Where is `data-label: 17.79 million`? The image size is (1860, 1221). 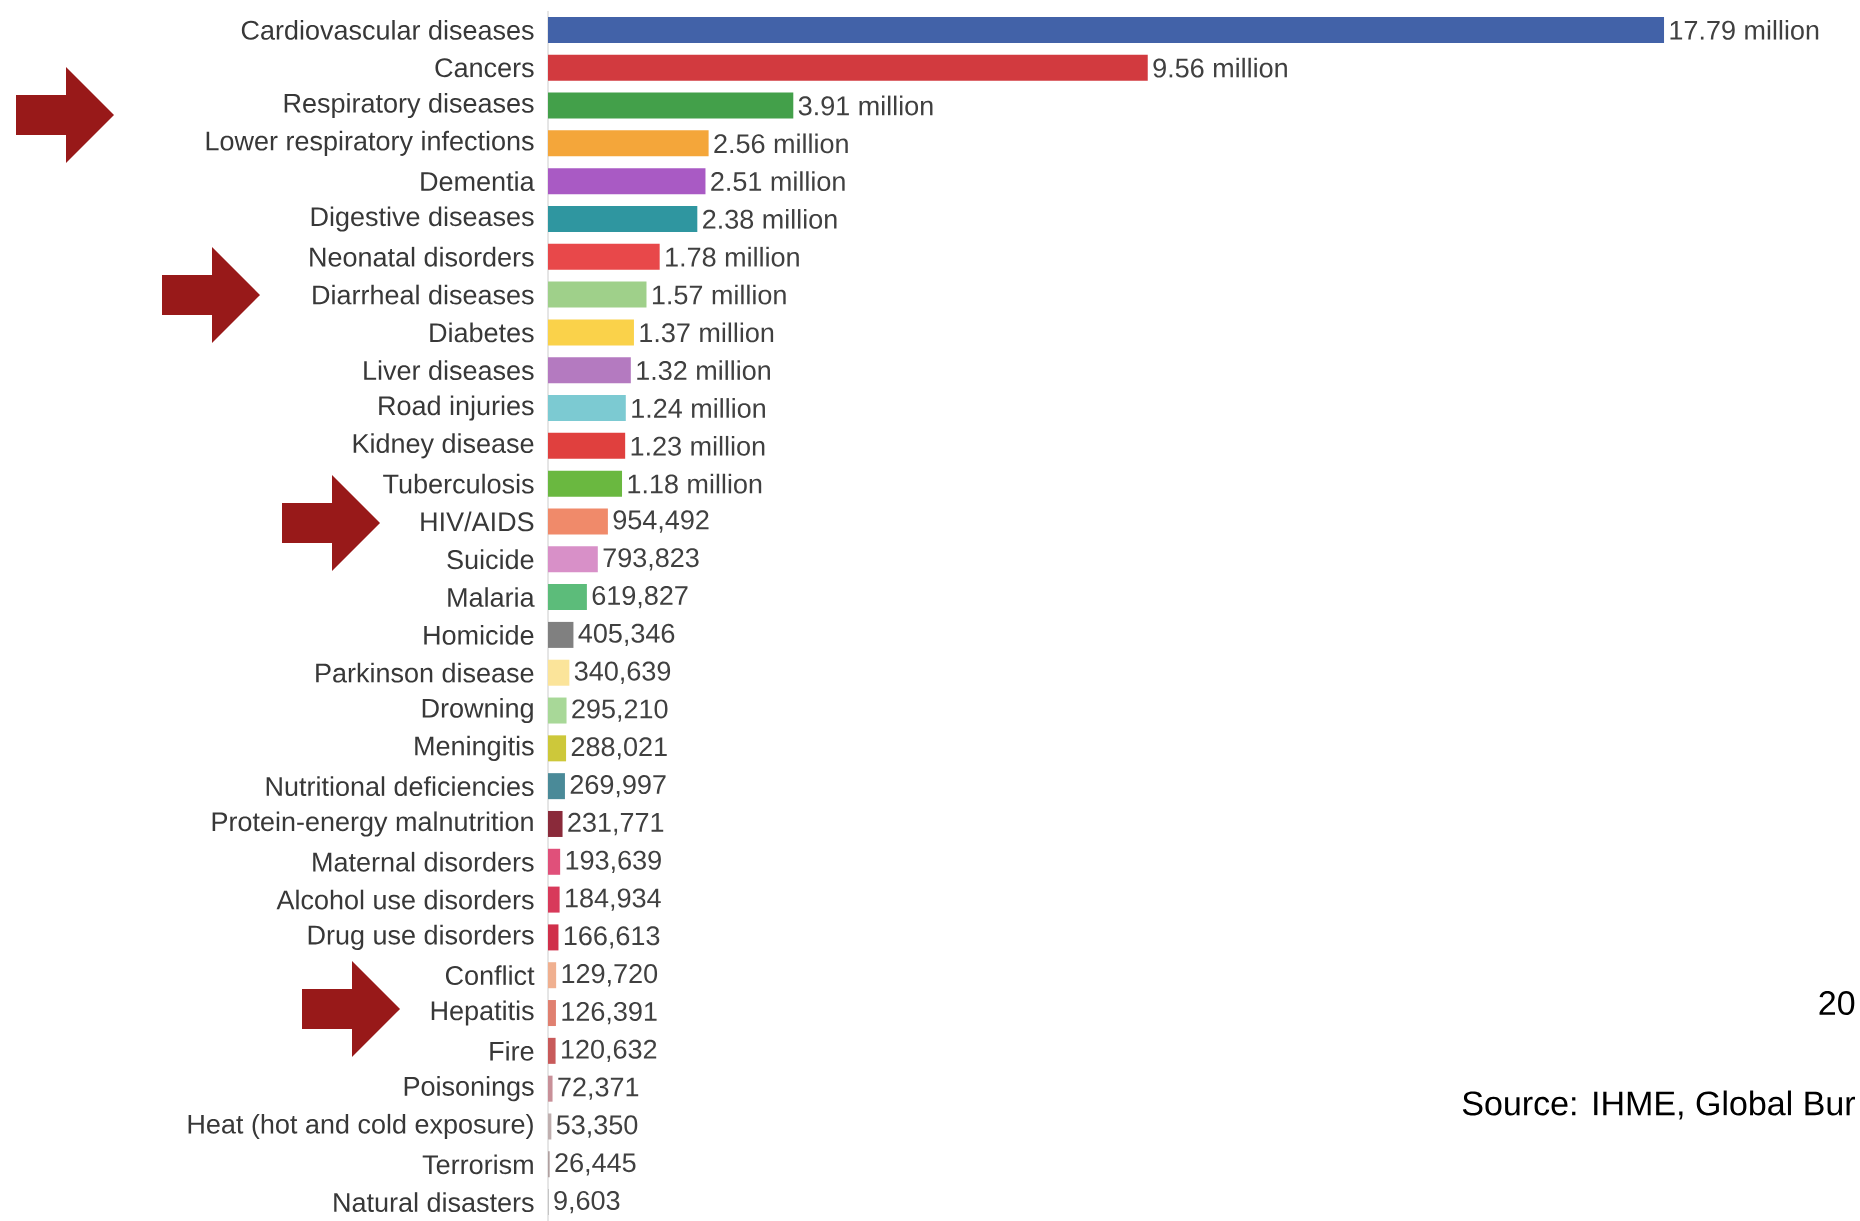 data-label: 17.79 million is located at coordinates (1744, 29).